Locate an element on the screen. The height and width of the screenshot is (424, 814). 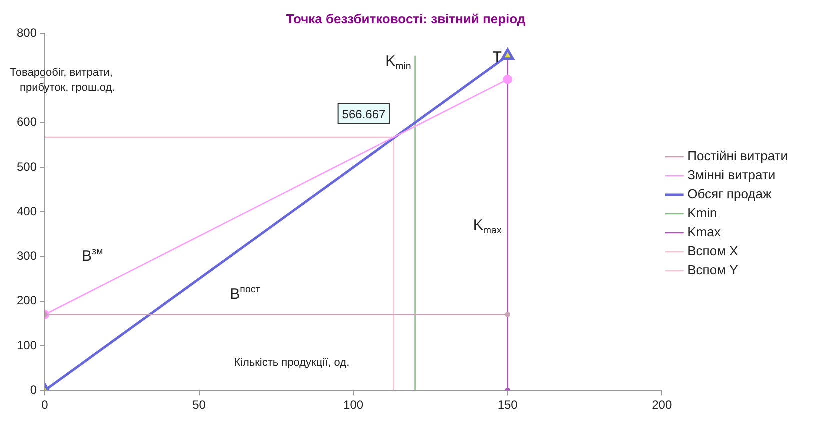
annotation: 566.667 is located at coordinates (364, 115).